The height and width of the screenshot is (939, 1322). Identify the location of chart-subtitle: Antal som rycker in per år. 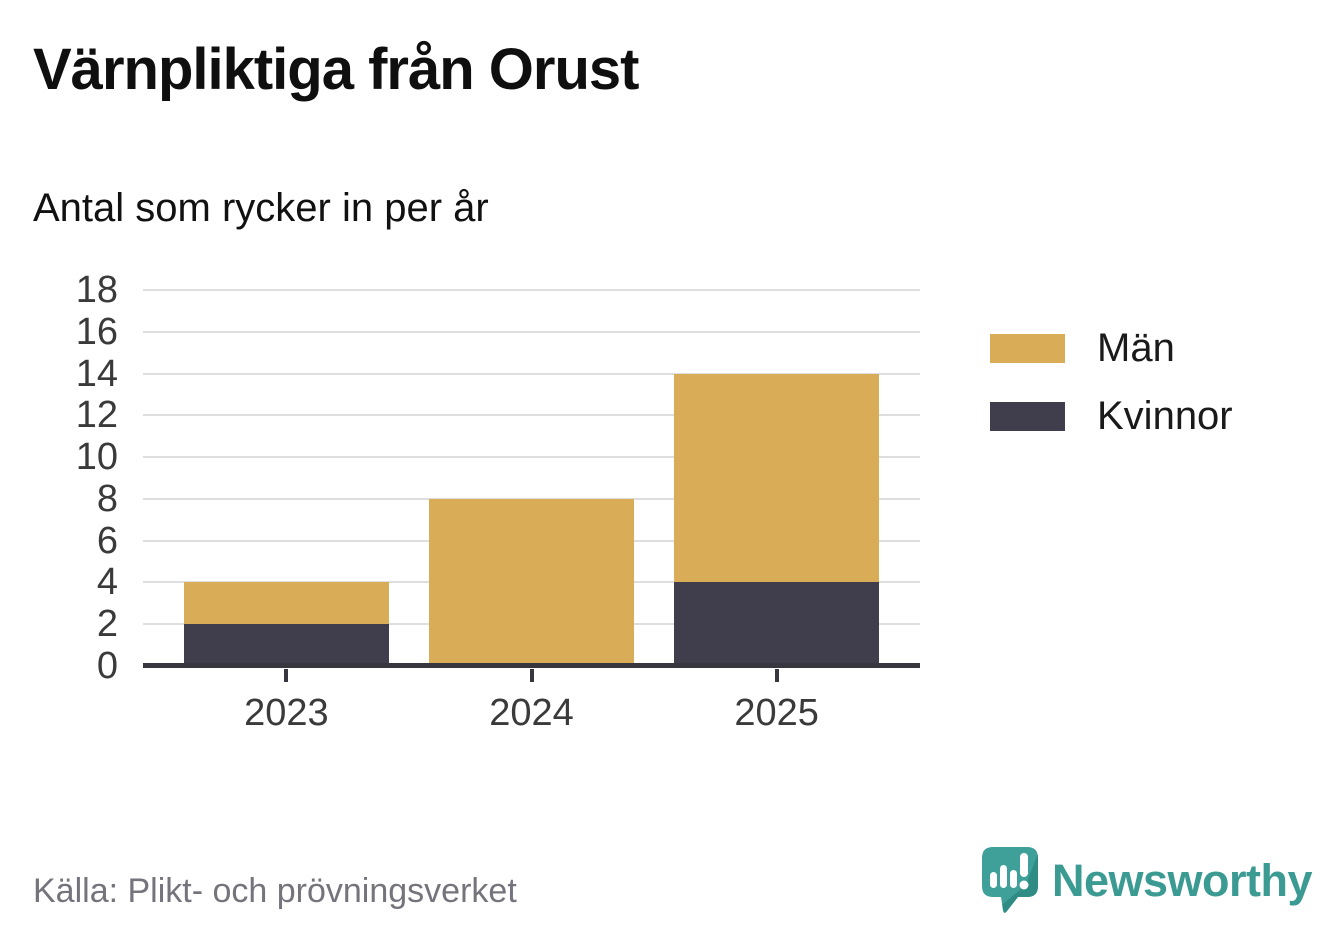
(261, 208).